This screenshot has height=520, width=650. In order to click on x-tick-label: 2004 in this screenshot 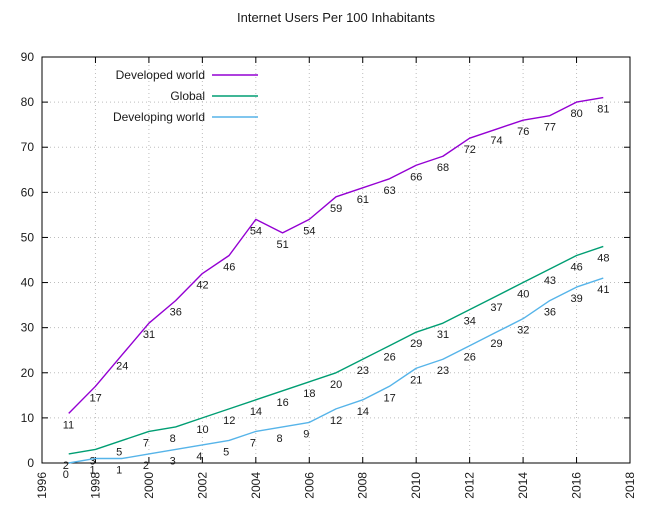, I will do `click(256, 485)`.